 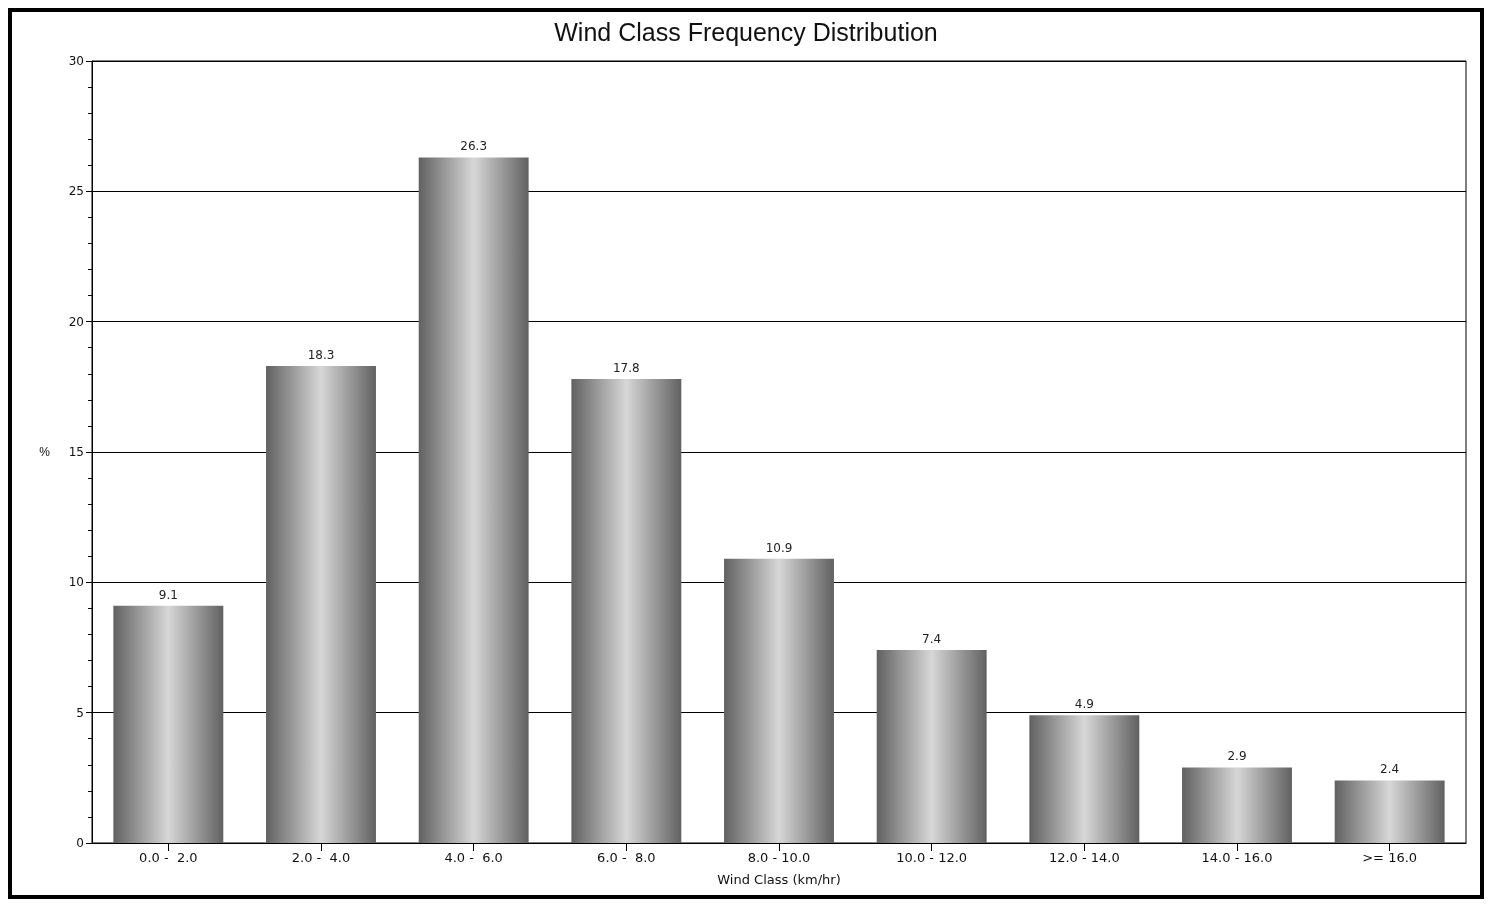 What do you see at coordinates (76, 191) in the screenshot?
I see `y-tick-label: 25` at bounding box center [76, 191].